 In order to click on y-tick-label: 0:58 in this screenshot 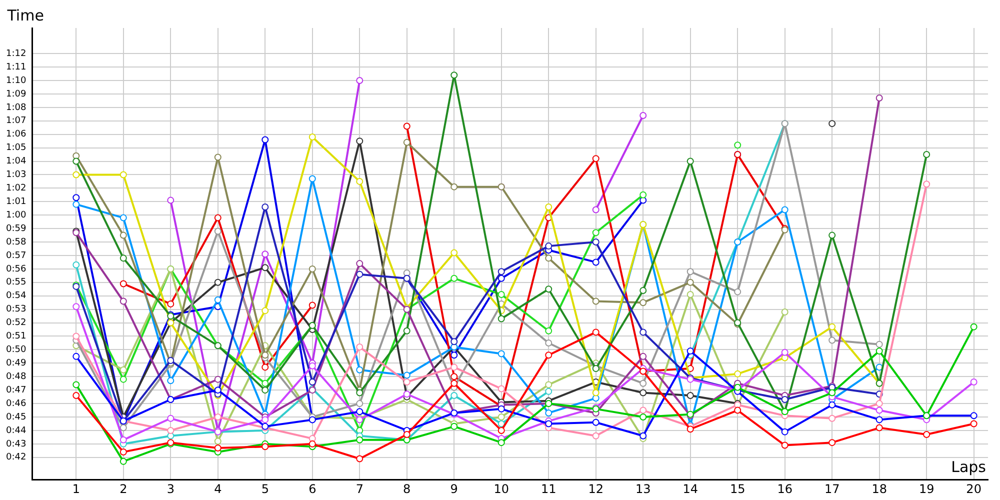, I will do `click(16, 242)`.